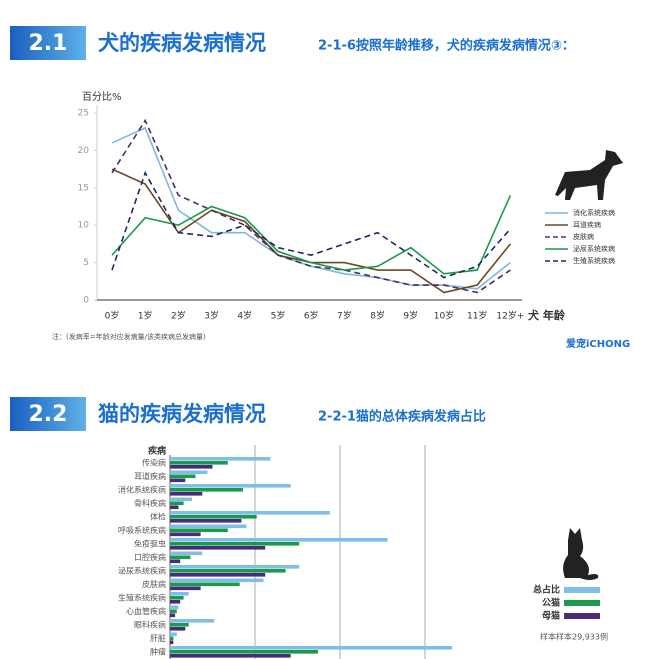 This screenshot has width=650, height=659. What do you see at coordinates (574, 637) in the screenshot?
I see `sample-note: 样本样本29,933例` at bounding box center [574, 637].